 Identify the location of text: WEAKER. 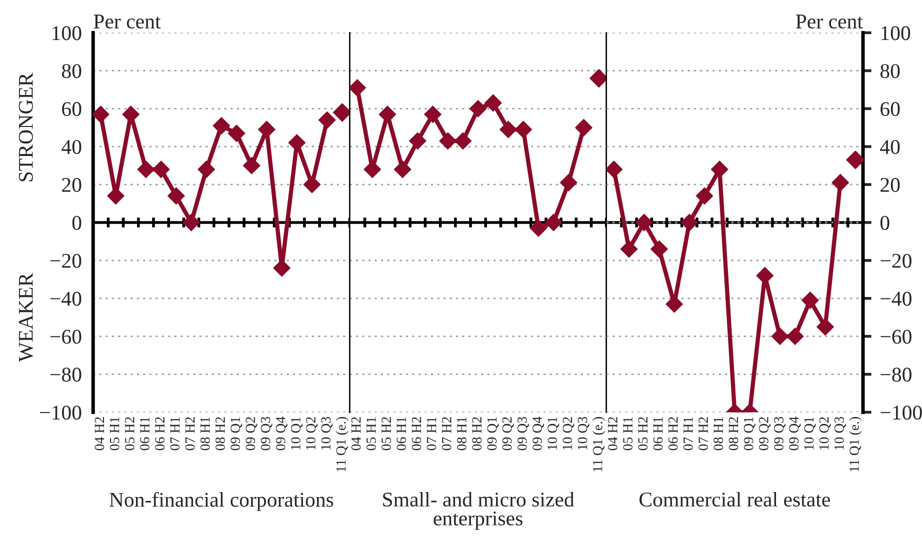
(25, 317).